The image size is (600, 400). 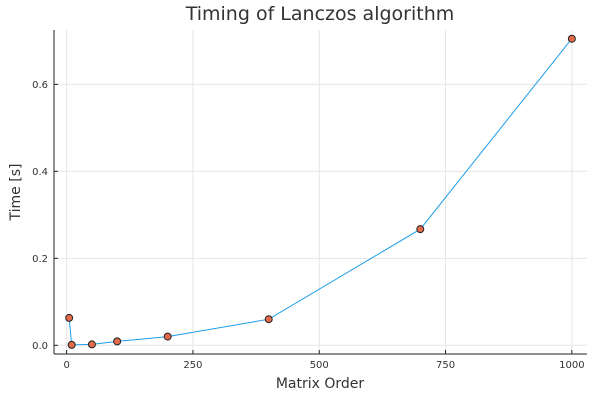 What do you see at coordinates (40, 259) in the screenshot?
I see `y-tick-label: 0.2` at bounding box center [40, 259].